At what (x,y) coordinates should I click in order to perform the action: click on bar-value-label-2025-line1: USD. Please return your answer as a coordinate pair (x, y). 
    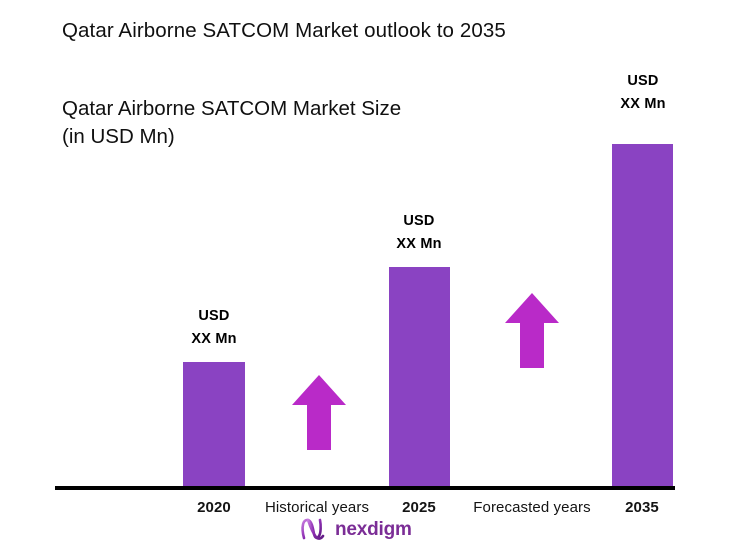
    Looking at the image, I should click on (419, 221).